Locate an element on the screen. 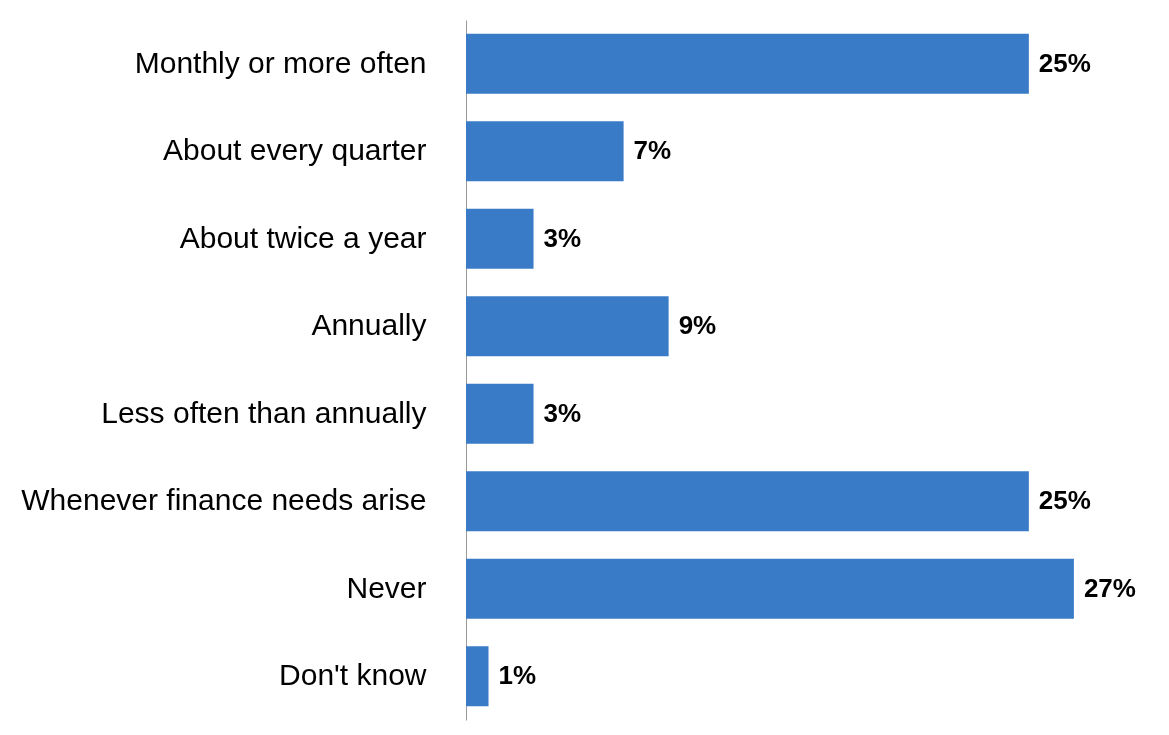 The height and width of the screenshot is (735, 1169). data-label: 1% is located at coordinates (517, 675).